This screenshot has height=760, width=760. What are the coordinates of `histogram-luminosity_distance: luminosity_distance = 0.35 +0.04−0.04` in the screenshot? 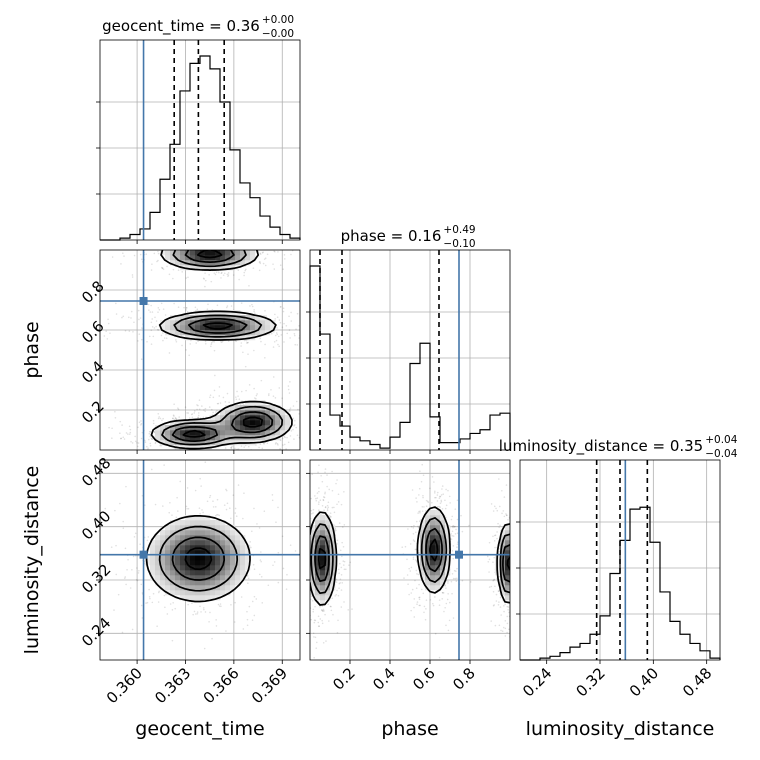 It's located at (618, 547).